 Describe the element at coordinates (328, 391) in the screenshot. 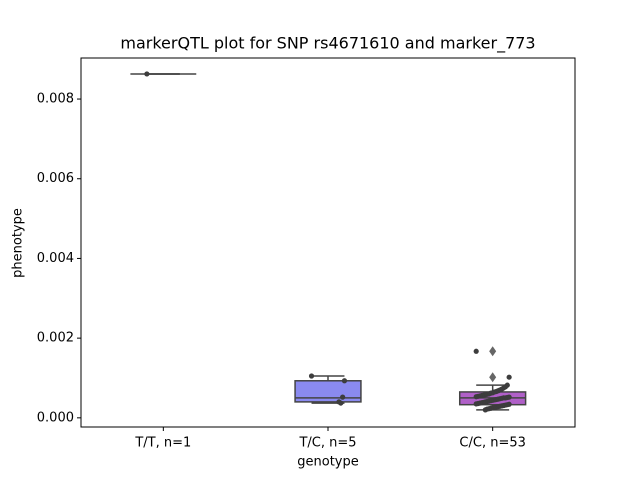

I see `box` at that location.